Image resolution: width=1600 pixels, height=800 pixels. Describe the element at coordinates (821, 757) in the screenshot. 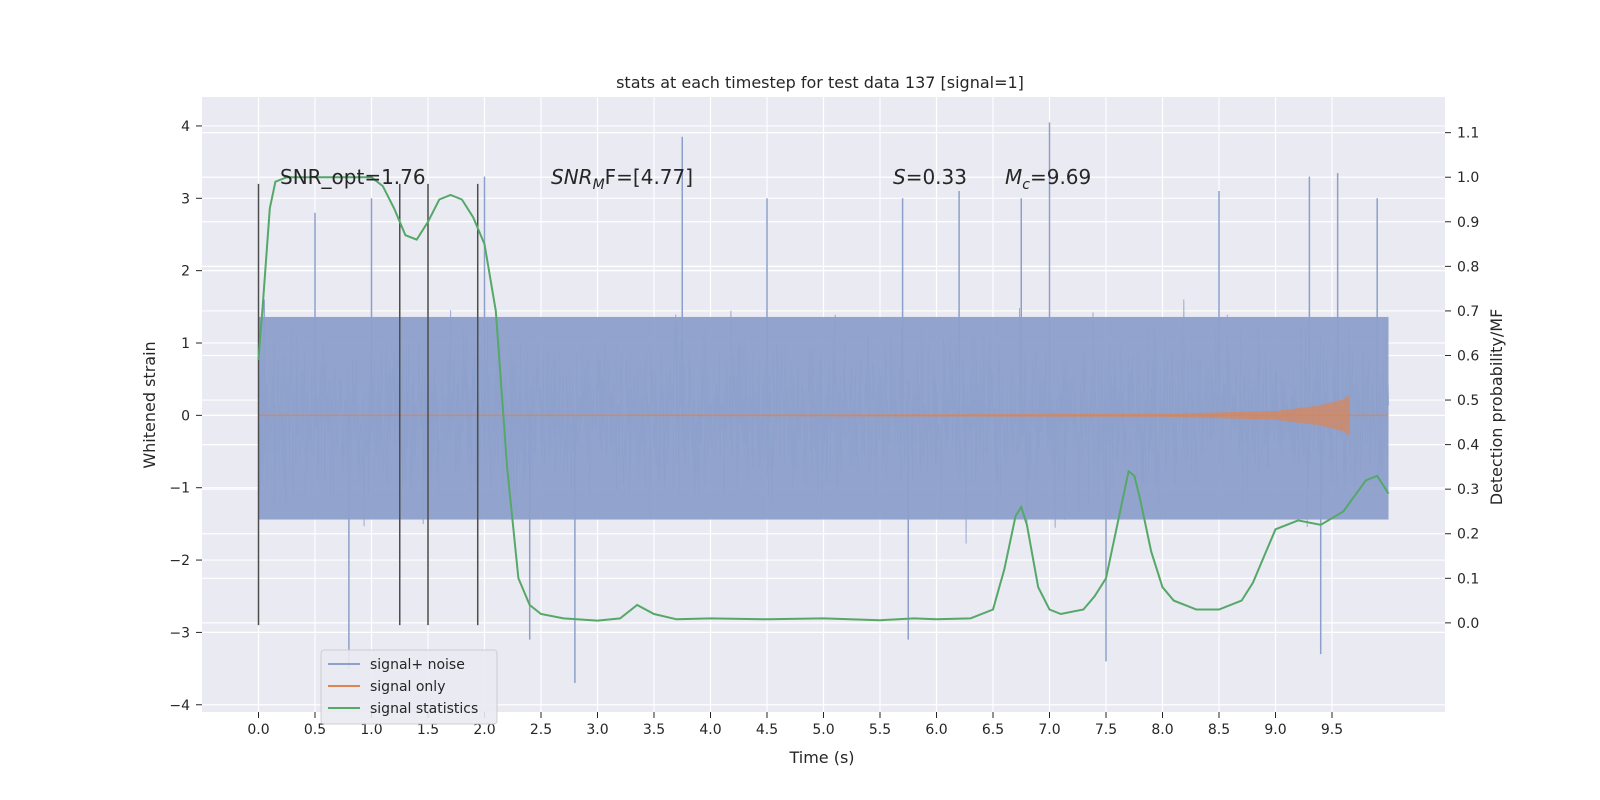

I see `x-axis-label: Time (s)` at that location.